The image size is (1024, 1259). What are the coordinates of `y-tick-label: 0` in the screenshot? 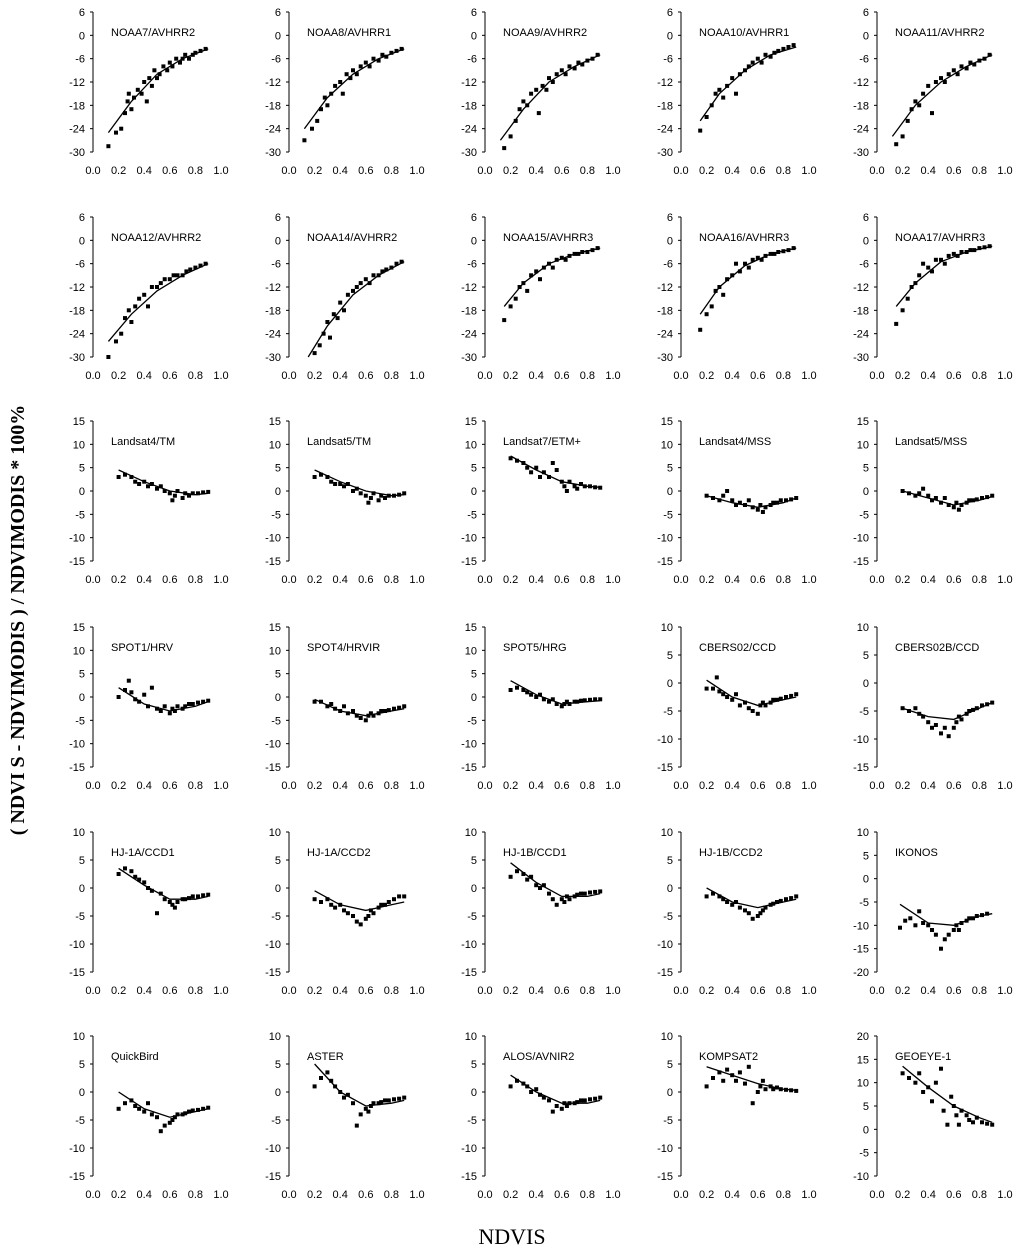 It's located at (82, 889).